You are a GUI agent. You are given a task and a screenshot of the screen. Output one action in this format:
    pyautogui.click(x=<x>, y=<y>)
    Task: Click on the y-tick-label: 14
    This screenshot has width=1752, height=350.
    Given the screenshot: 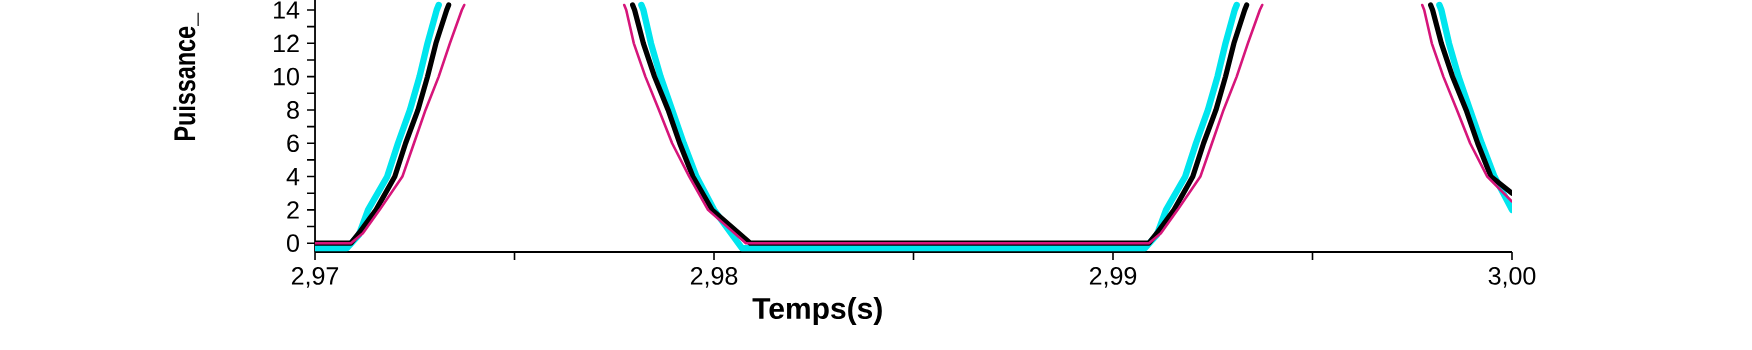 What is the action you would take?
    pyautogui.click(x=287, y=10)
    